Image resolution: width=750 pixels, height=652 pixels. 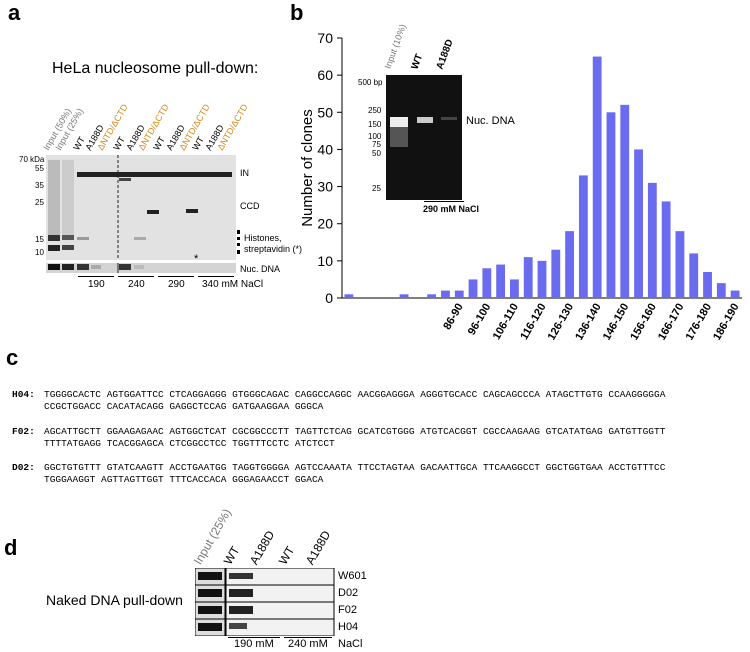 What do you see at coordinates (375, 110) in the screenshot?
I see `gel-m-250: 250` at bounding box center [375, 110].